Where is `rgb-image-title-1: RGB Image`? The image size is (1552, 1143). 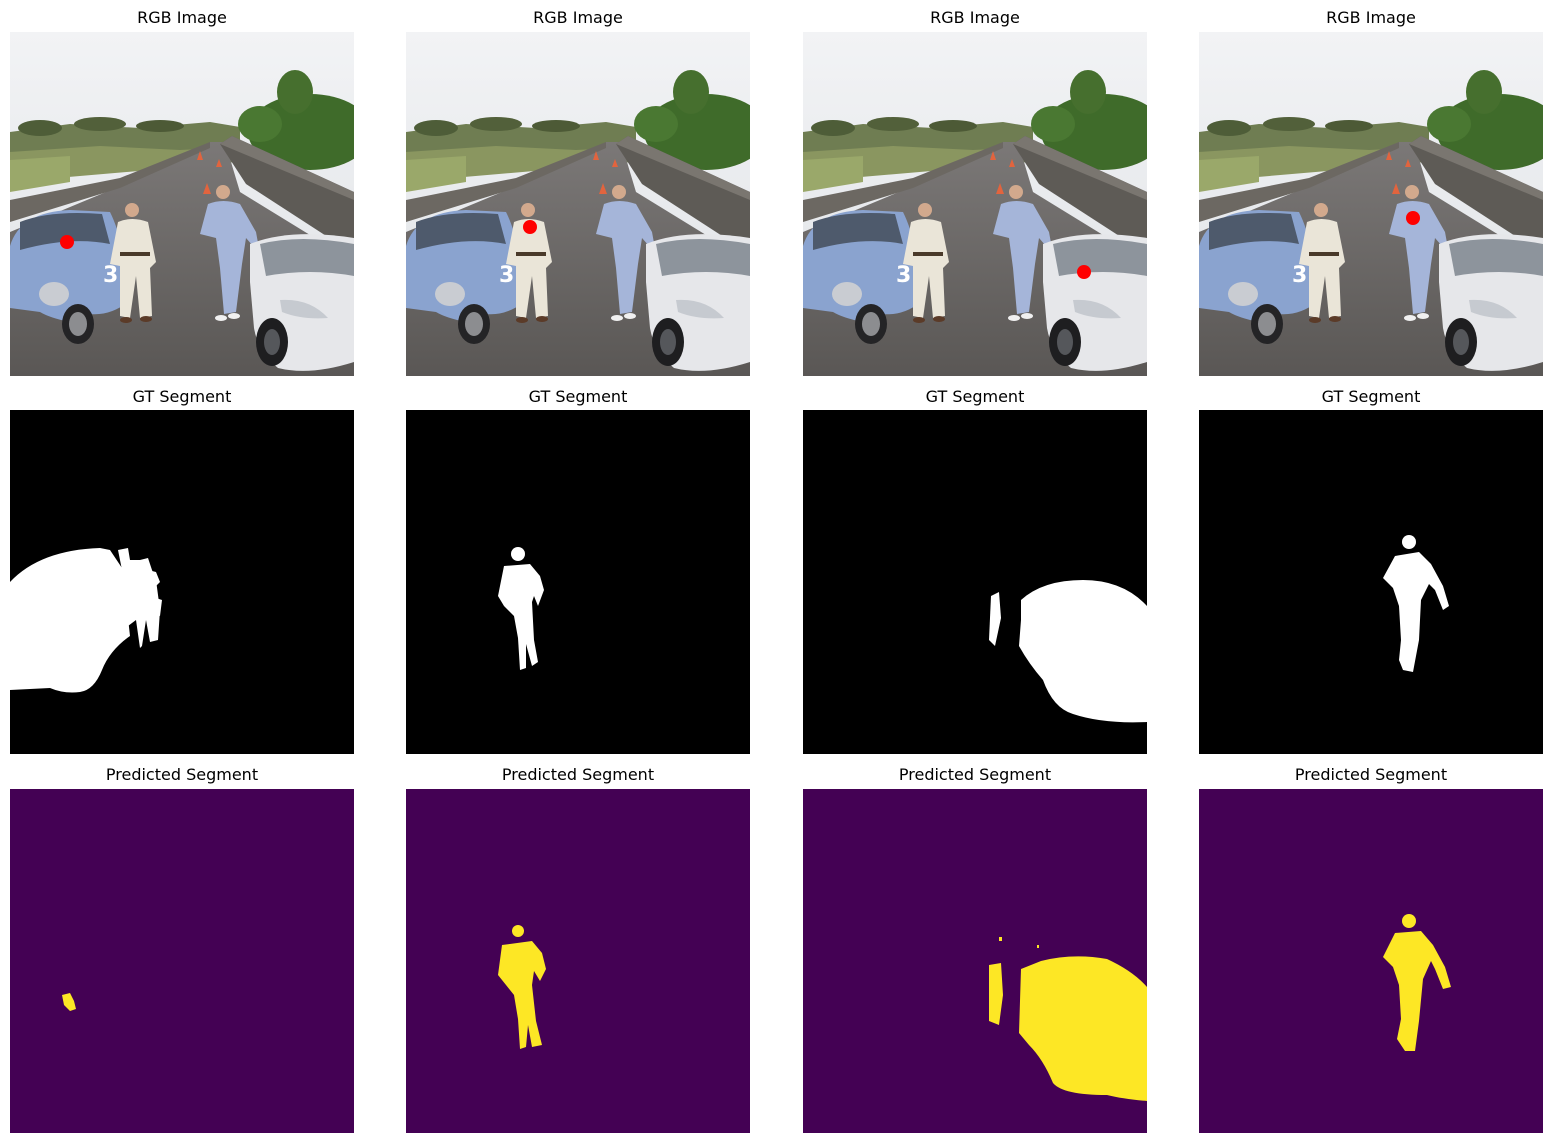 rgb-image-title-1: RGB Image is located at coordinates (182, 17).